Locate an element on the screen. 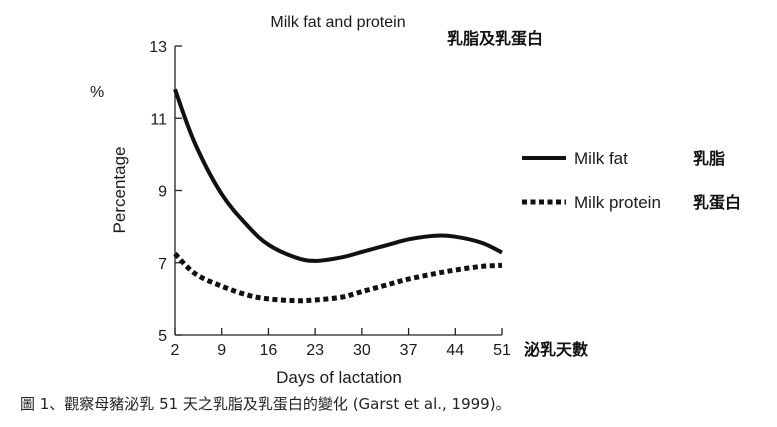 This screenshot has height=427, width=777. x-tick-label: 51 is located at coordinates (502, 350).